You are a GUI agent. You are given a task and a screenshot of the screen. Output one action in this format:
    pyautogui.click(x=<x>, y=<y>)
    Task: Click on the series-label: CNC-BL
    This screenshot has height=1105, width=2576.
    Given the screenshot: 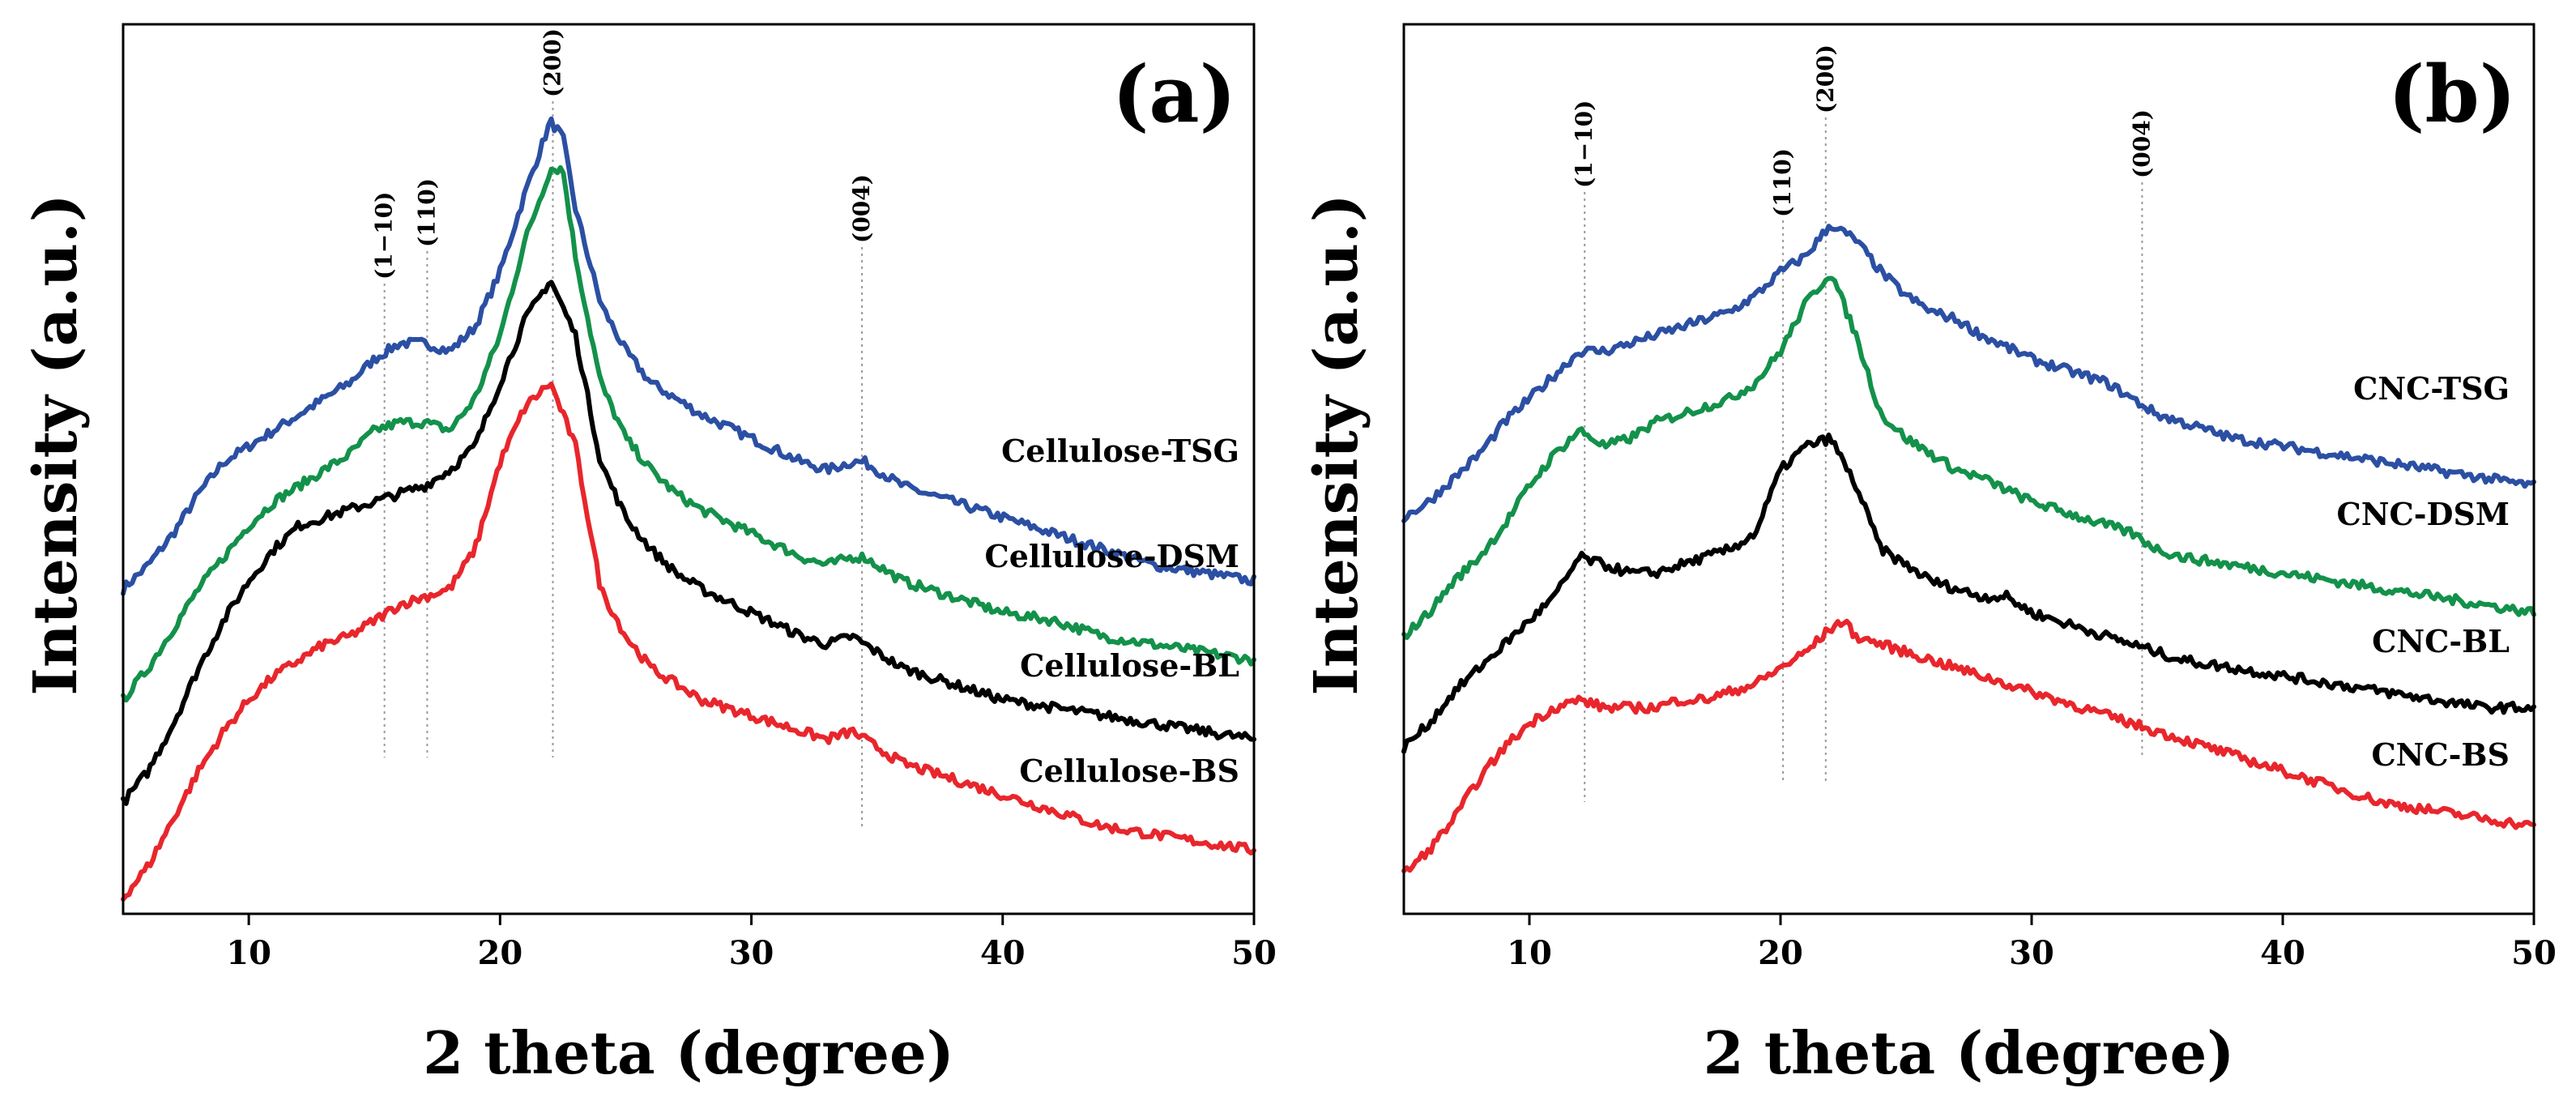 What is the action you would take?
    pyautogui.click(x=2441, y=641)
    